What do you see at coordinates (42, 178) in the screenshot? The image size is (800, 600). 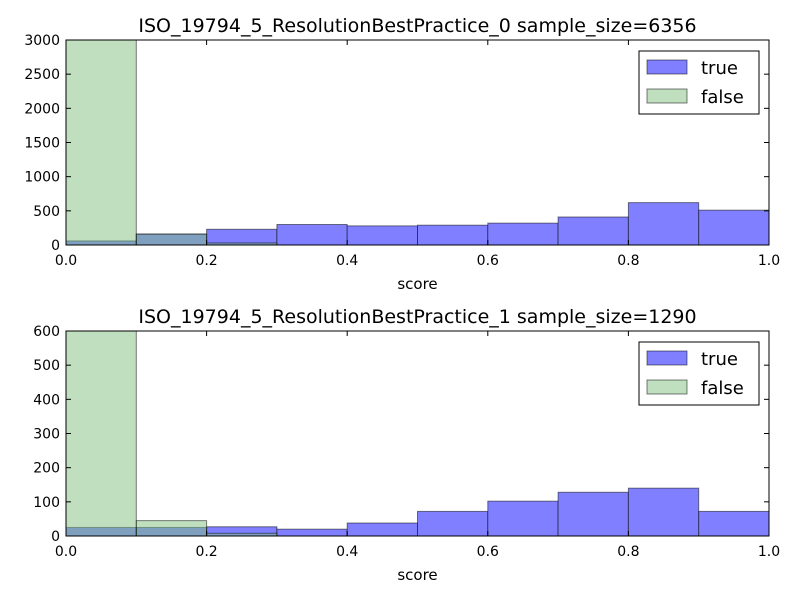 I see `y-tick-label: 1000` at bounding box center [42, 178].